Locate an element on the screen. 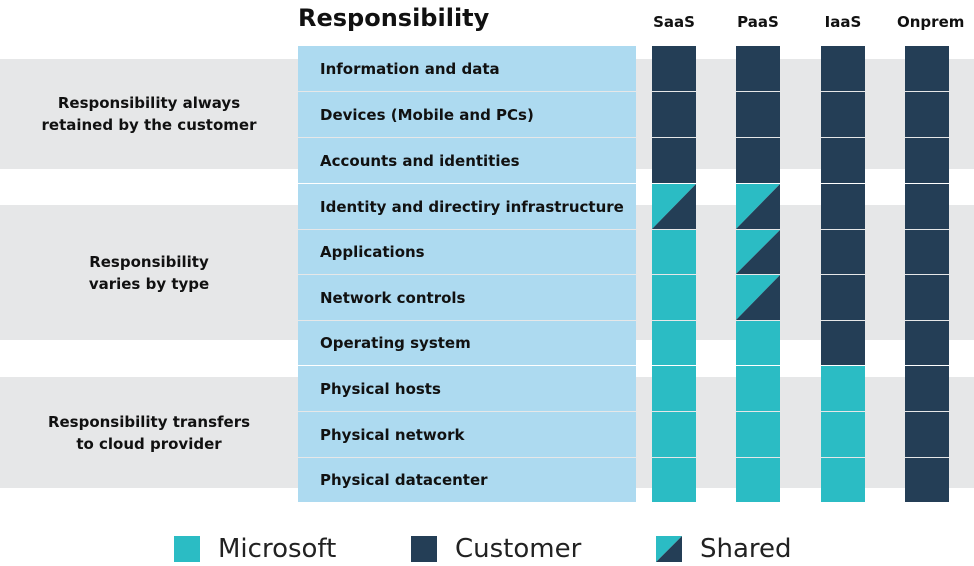  row-label: Network controls is located at coordinates (467, 297).